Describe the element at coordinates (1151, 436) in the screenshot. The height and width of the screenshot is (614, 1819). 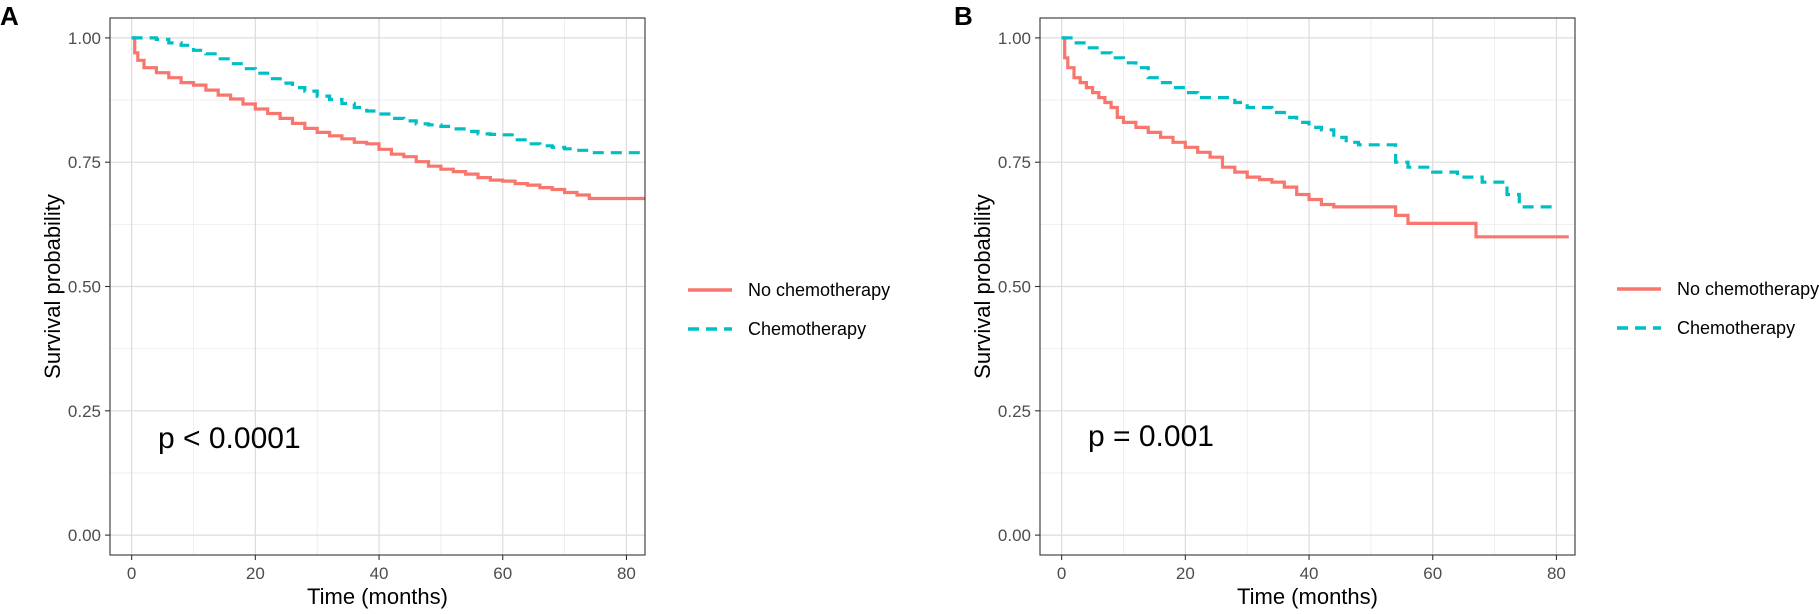
I see `p-value-annotation: p = 0.001` at that location.